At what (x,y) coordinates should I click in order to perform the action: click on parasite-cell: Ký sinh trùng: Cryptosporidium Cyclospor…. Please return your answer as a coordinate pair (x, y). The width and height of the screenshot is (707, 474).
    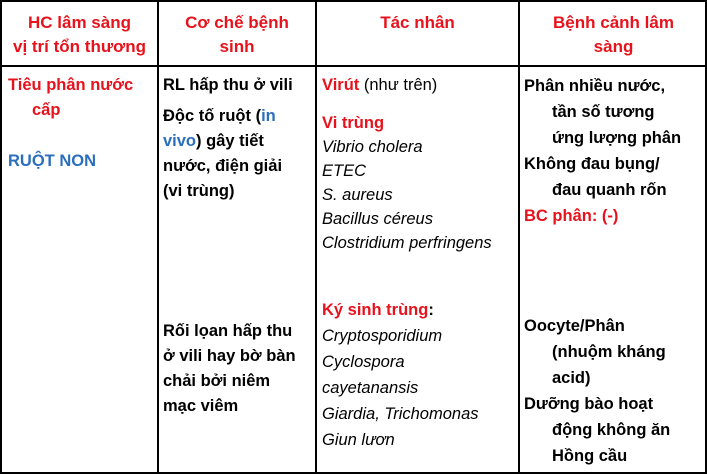
    Looking at the image, I should click on (400, 375).